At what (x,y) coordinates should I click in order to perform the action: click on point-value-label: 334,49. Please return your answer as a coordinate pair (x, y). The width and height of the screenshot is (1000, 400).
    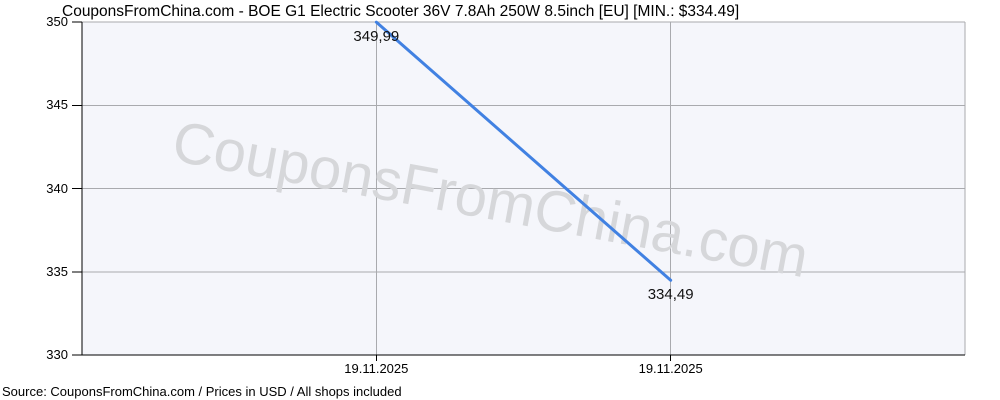
    Looking at the image, I should click on (670, 295).